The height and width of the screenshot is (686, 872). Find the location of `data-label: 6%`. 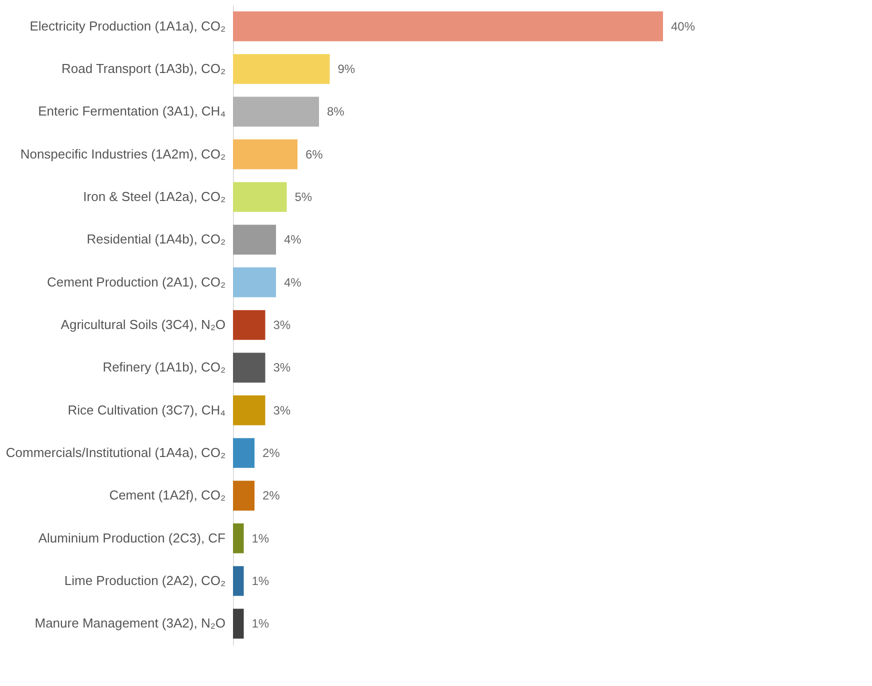

data-label: 6% is located at coordinates (315, 154).